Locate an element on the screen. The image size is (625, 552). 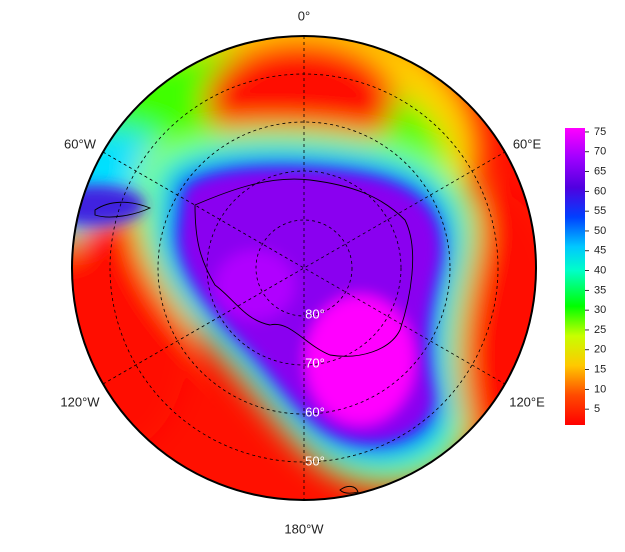
colorbar-ramp is located at coordinates (575, 276).